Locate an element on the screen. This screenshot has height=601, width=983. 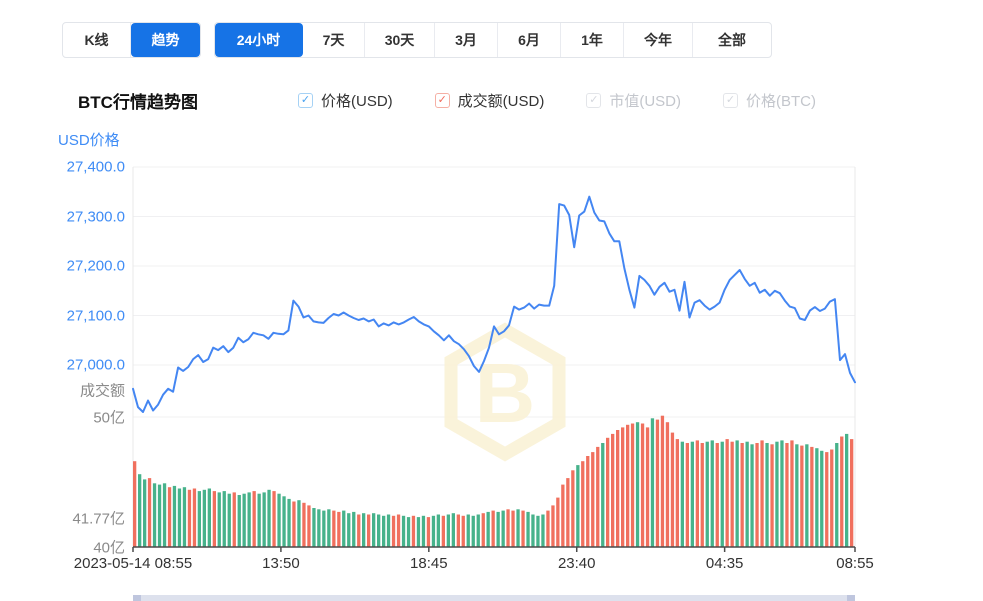
datazoom-left-handle is located at coordinates (137, 598).